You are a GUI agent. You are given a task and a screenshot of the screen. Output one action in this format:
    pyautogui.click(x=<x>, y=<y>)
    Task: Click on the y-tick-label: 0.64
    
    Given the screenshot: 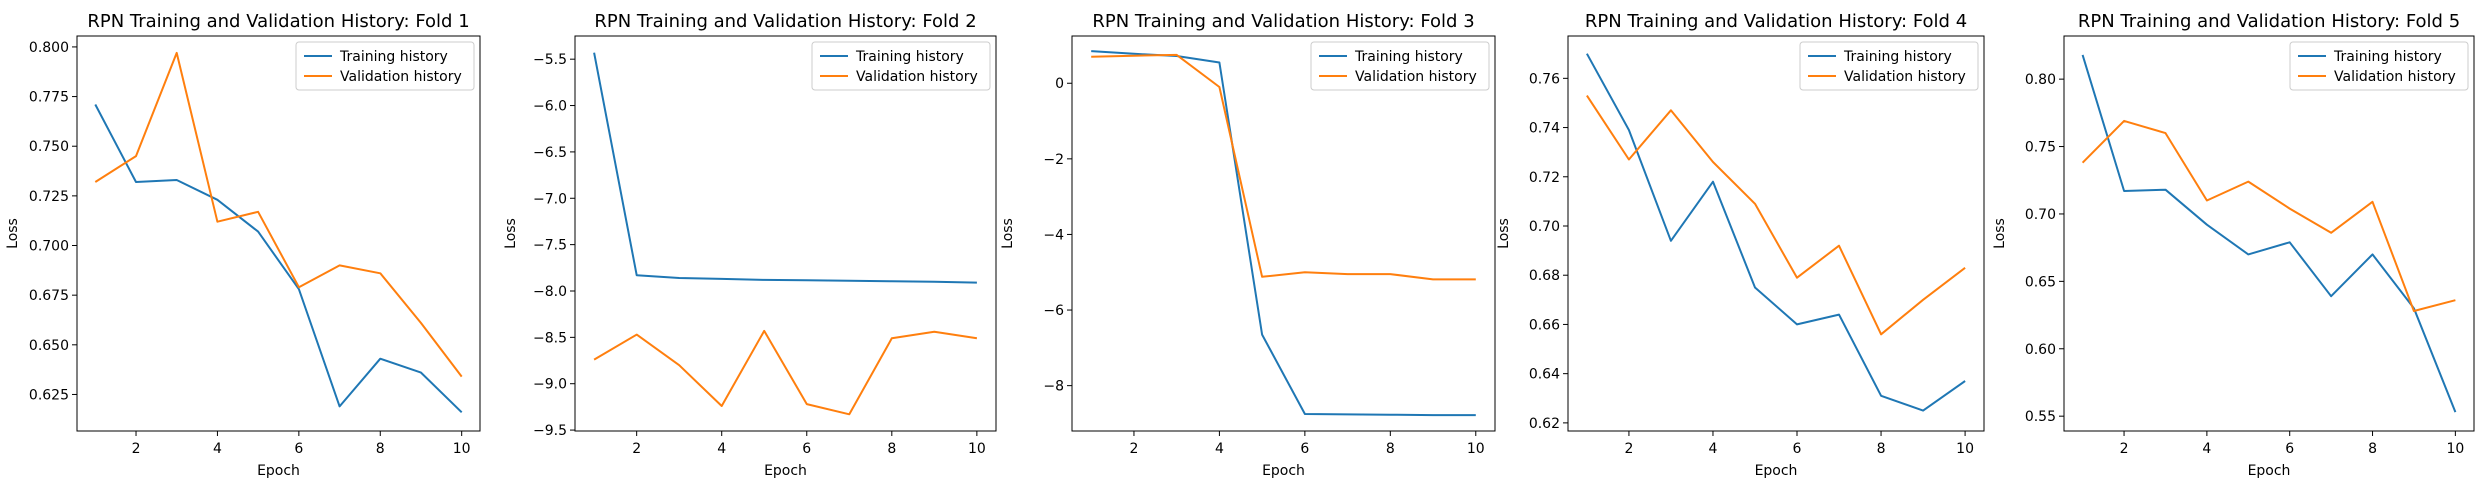 What is the action you would take?
    pyautogui.click(x=1544, y=375)
    